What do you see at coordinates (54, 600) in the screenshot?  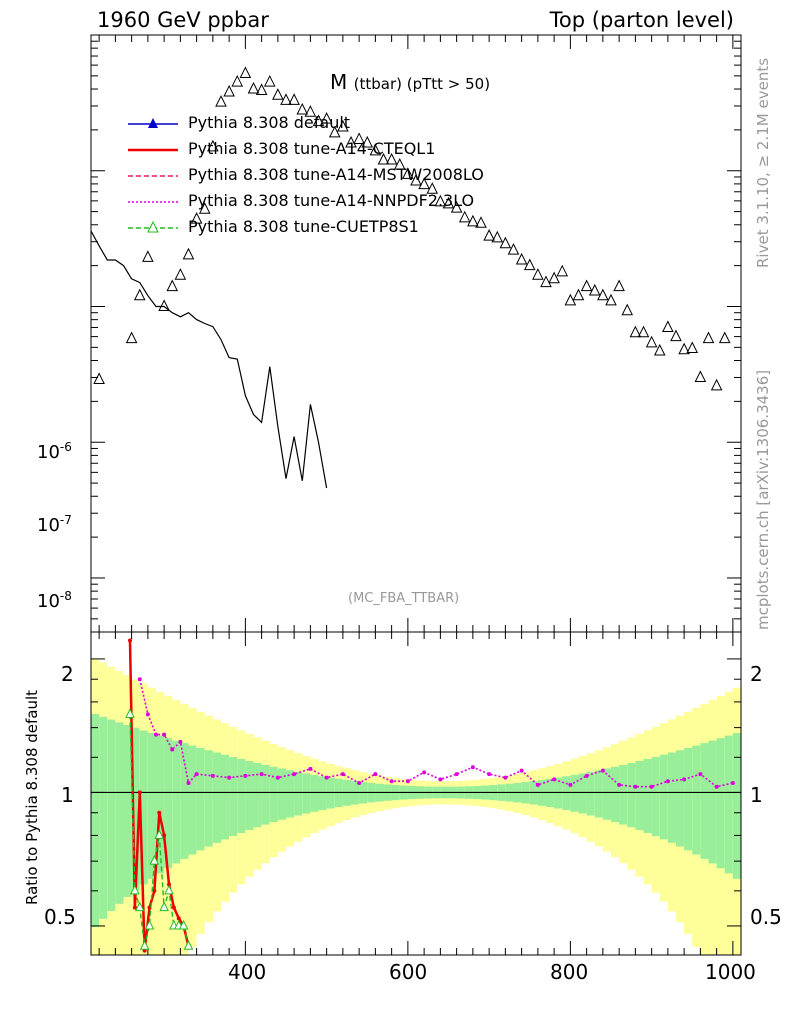 I see `ytick-label-1e-8: 10⁻⁸` at bounding box center [54, 600].